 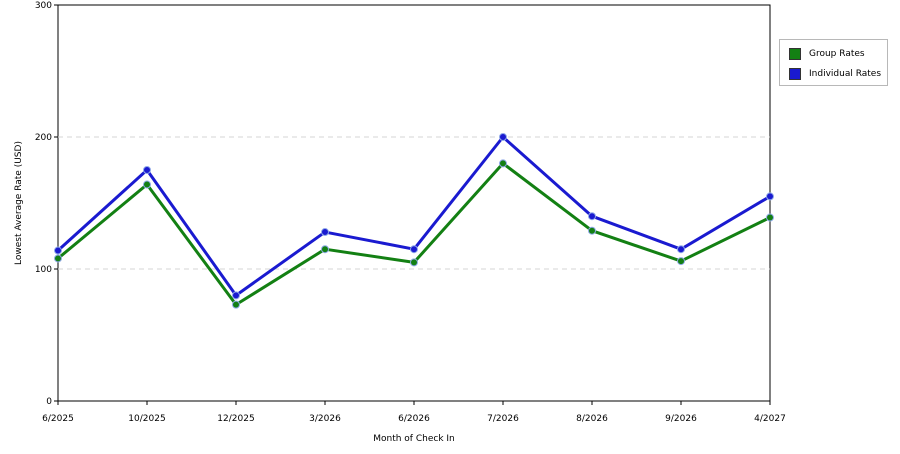 What do you see at coordinates (795, 54) in the screenshot?
I see `legend-swatch-group-rates` at bounding box center [795, 54].